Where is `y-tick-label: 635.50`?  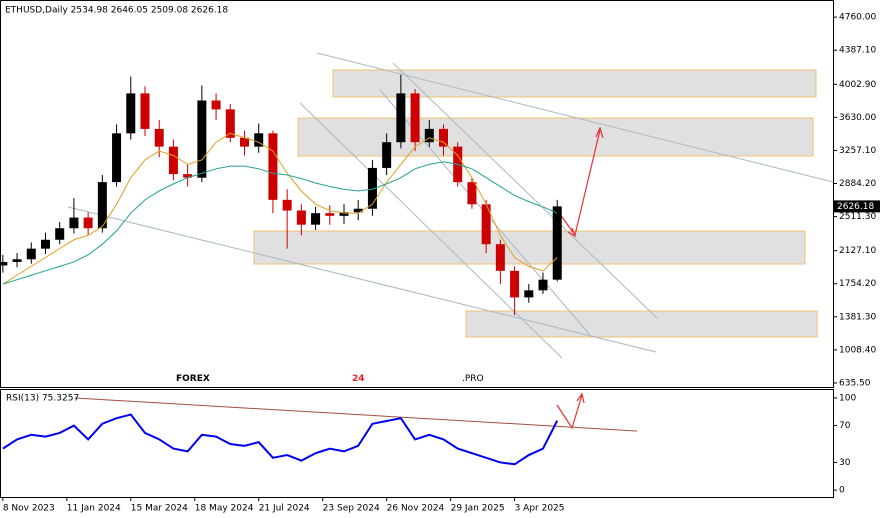
y-tick-label: 635.50 is located at coordinates (855, 383).